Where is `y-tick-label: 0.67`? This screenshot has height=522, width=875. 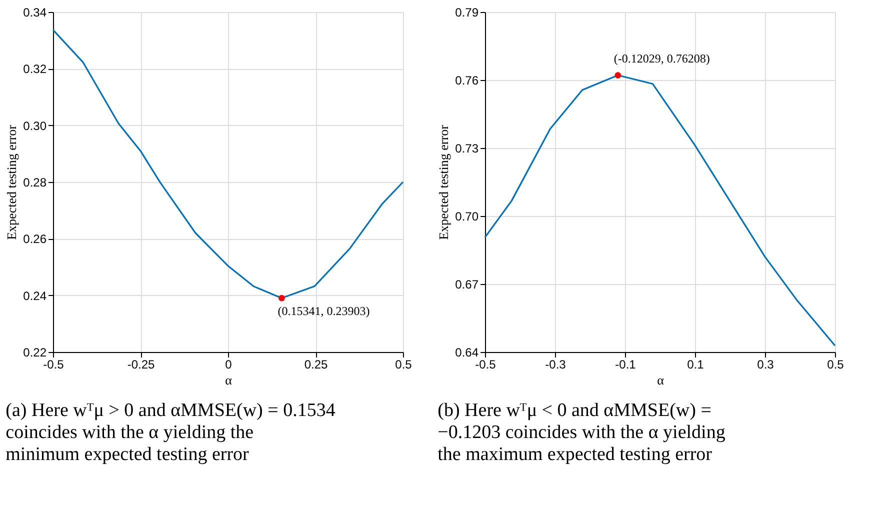
y-tick-label: 0.67 is located at coordinates (467, 285).